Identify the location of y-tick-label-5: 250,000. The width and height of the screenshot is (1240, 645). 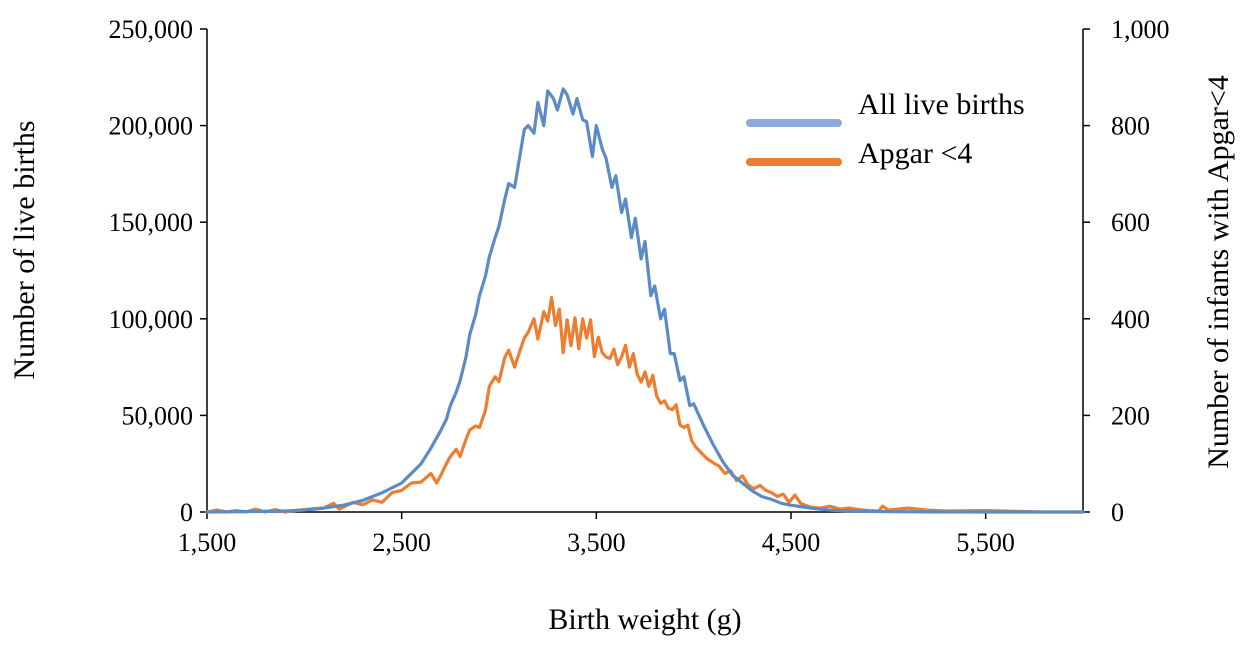
(151, 29).